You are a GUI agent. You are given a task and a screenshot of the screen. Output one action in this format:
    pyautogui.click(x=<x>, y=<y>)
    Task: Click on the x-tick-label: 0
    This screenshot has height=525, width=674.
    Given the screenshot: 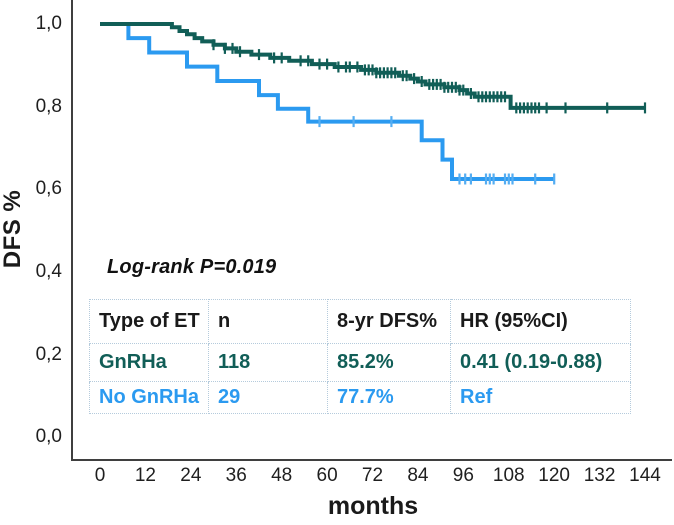 What is the action you would take?
    pyautogui.click(x=100, y=475)
    